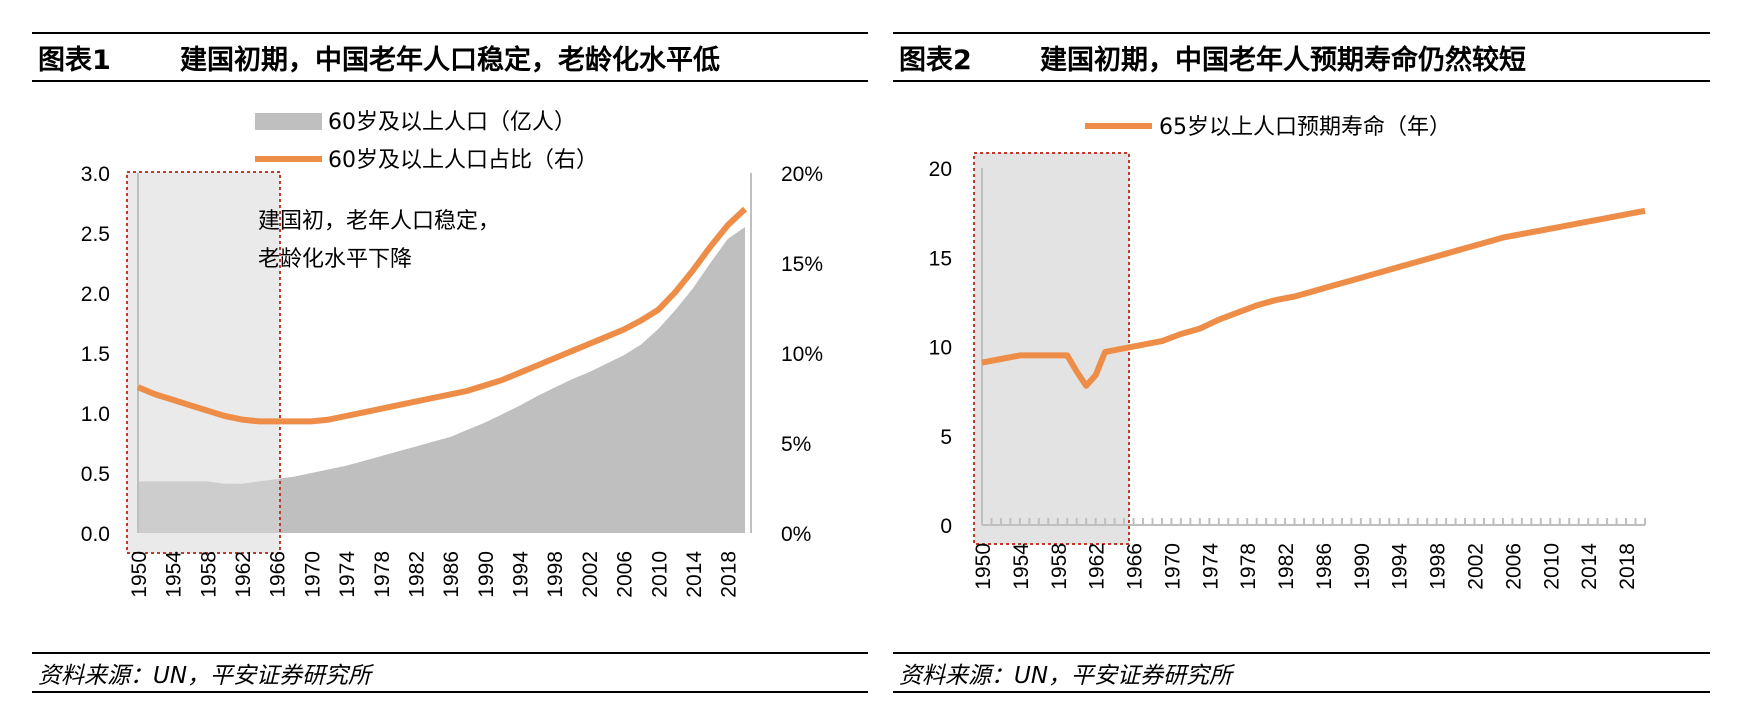  Describe the element at coordinates (335, 259) in the screenshot. I see `chart1-annotation-line2: 老龄化水平下降` at that location.